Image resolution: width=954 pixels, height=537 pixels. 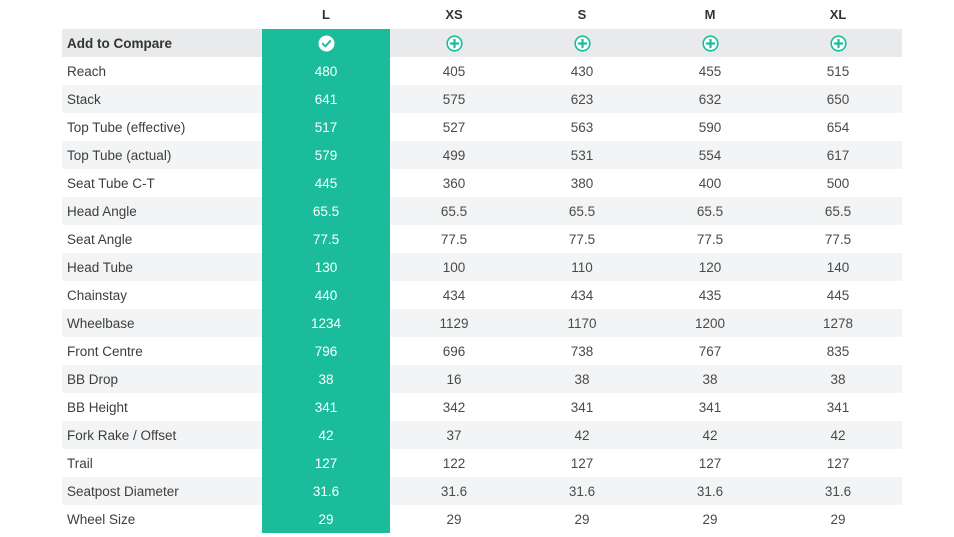 What do you see at coordinates (838, 99) in the screenshot?
I see `cell-xl: 650` at bounding box center [838, 99].